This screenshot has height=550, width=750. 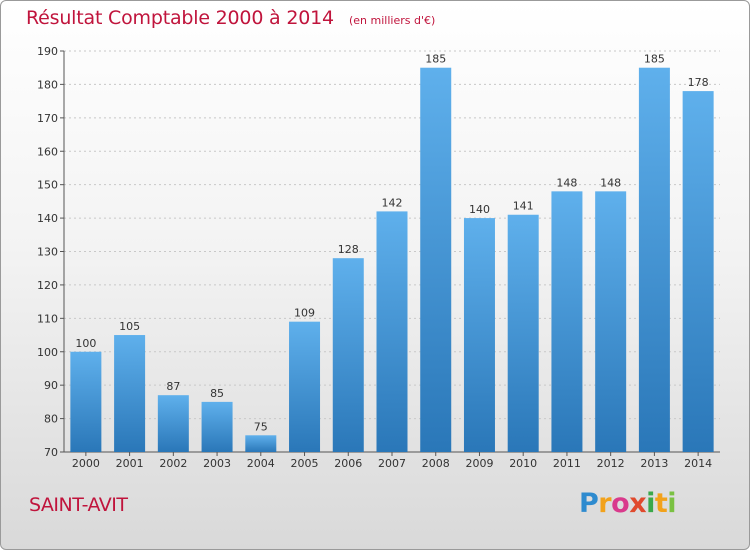 What do you see at coordinates (261, 426) in the screenshot?
I see `bar-value-label: 75` at bounding box center [261, 426].